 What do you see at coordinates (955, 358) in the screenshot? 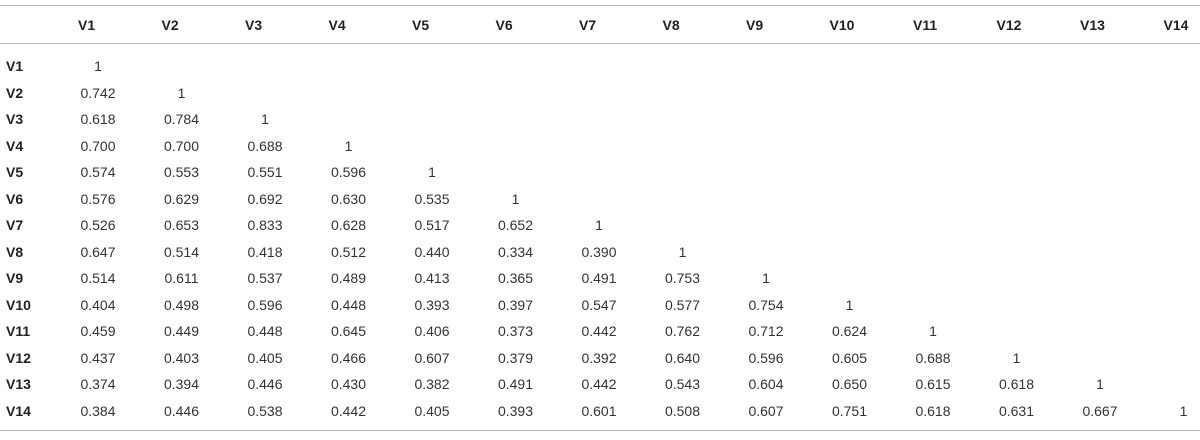
I see `cell: 0.688` at bounding box center [955, 358].